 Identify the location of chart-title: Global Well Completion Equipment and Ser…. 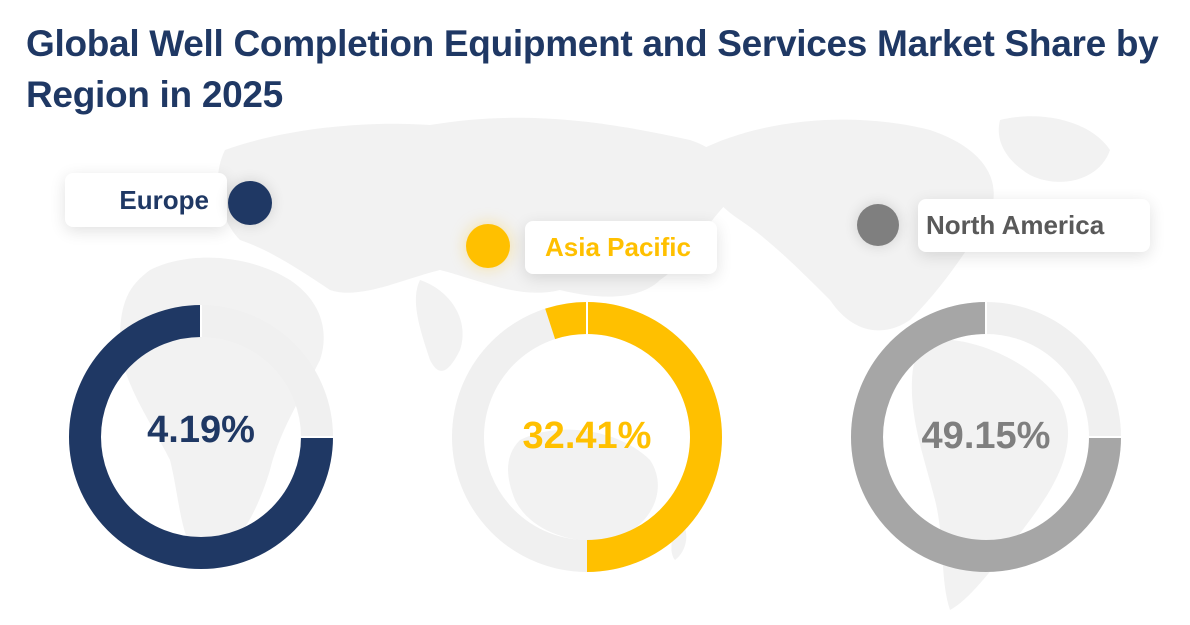
(592, 69).